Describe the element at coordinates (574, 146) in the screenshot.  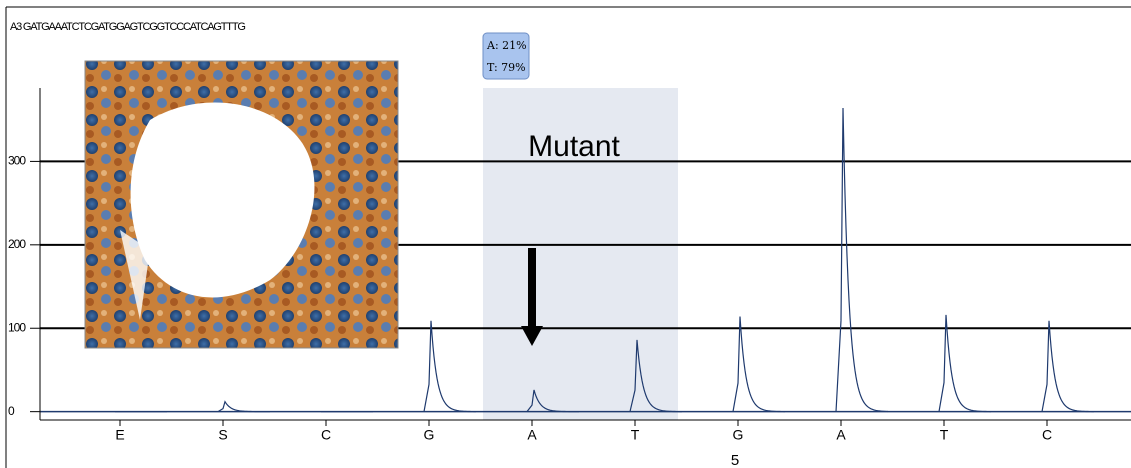
I see `annotation: Mutant` at that location.